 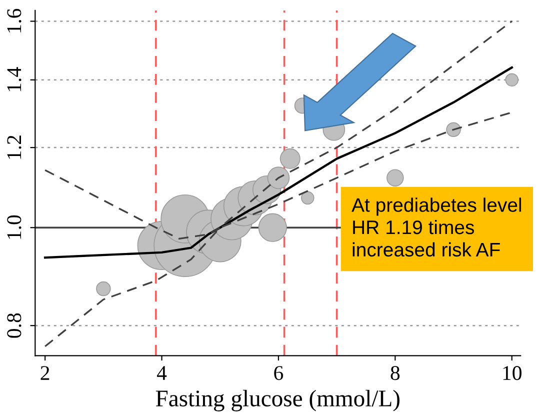 I want to click on x-tick-label: 2, so click(x=45, y=373).